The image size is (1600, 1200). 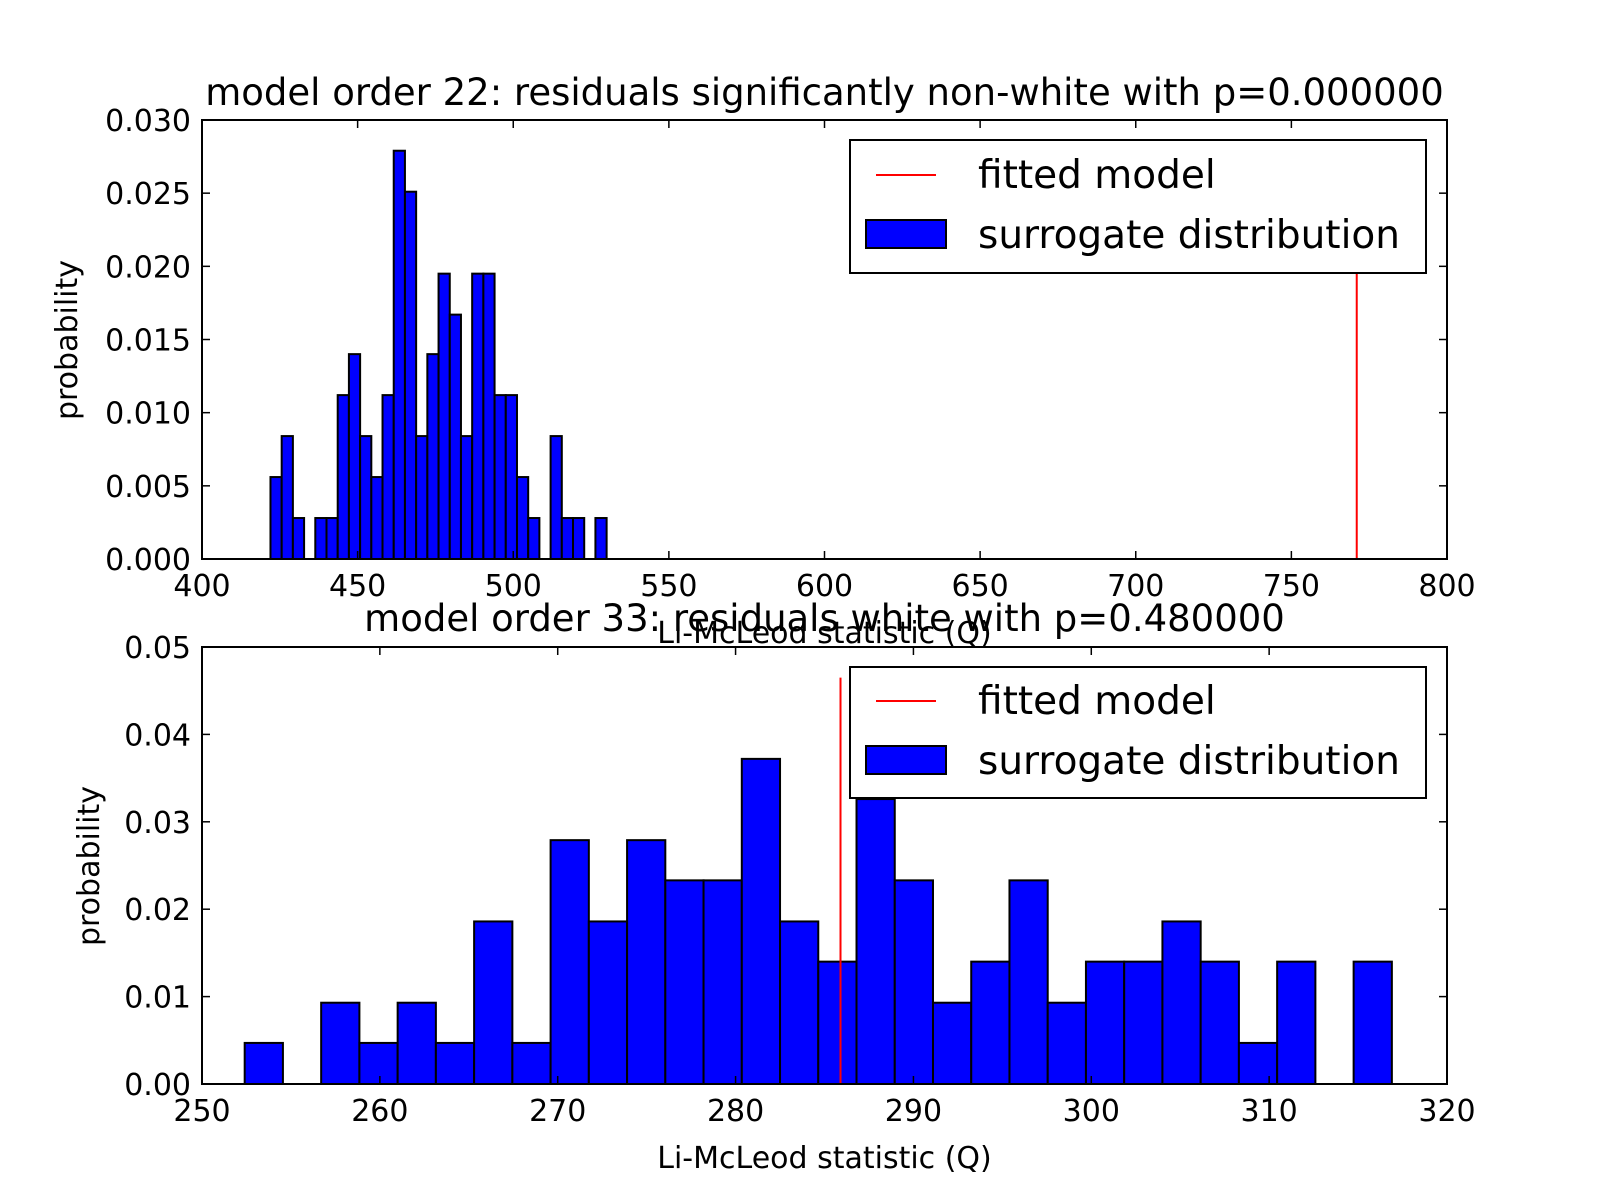 I want to click on legend-label-fitted-model-panel-1: fitted model, so click(x=1097, y=175).